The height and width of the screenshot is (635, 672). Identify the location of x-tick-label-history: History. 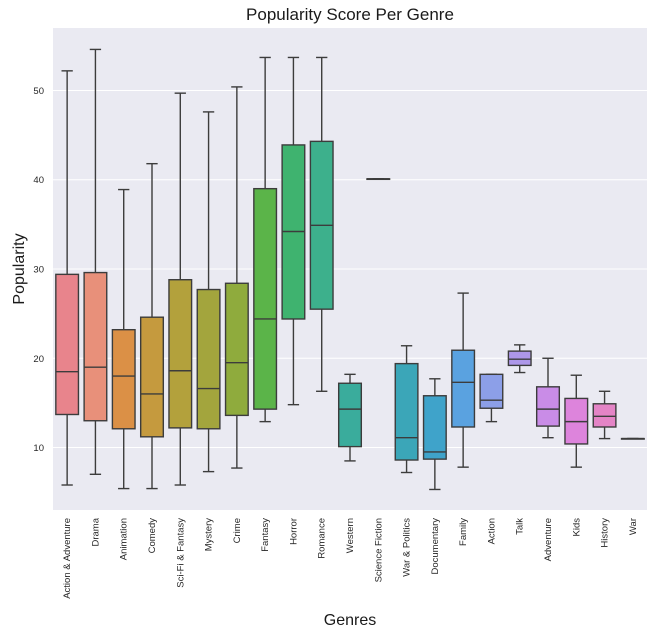
(605, 533).